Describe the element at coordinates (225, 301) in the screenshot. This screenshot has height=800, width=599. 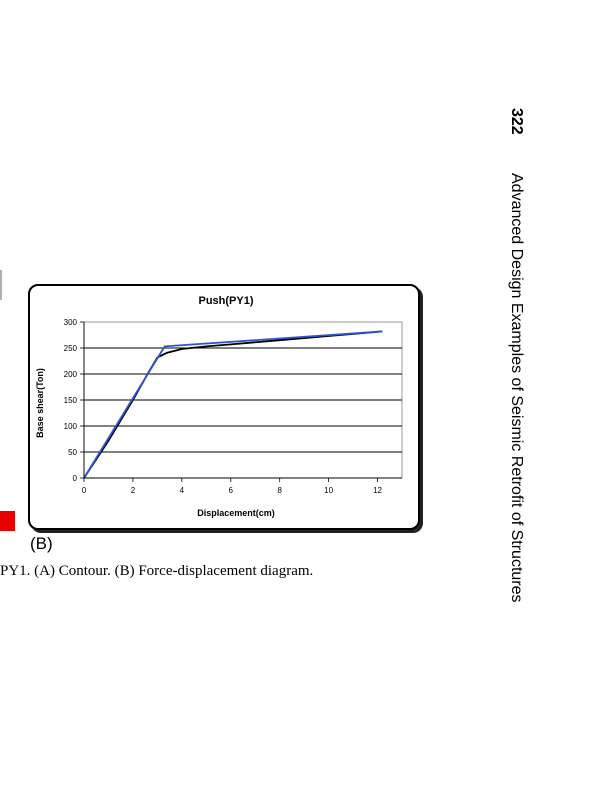
I see `chart-title: Push(PY1)` at that location.